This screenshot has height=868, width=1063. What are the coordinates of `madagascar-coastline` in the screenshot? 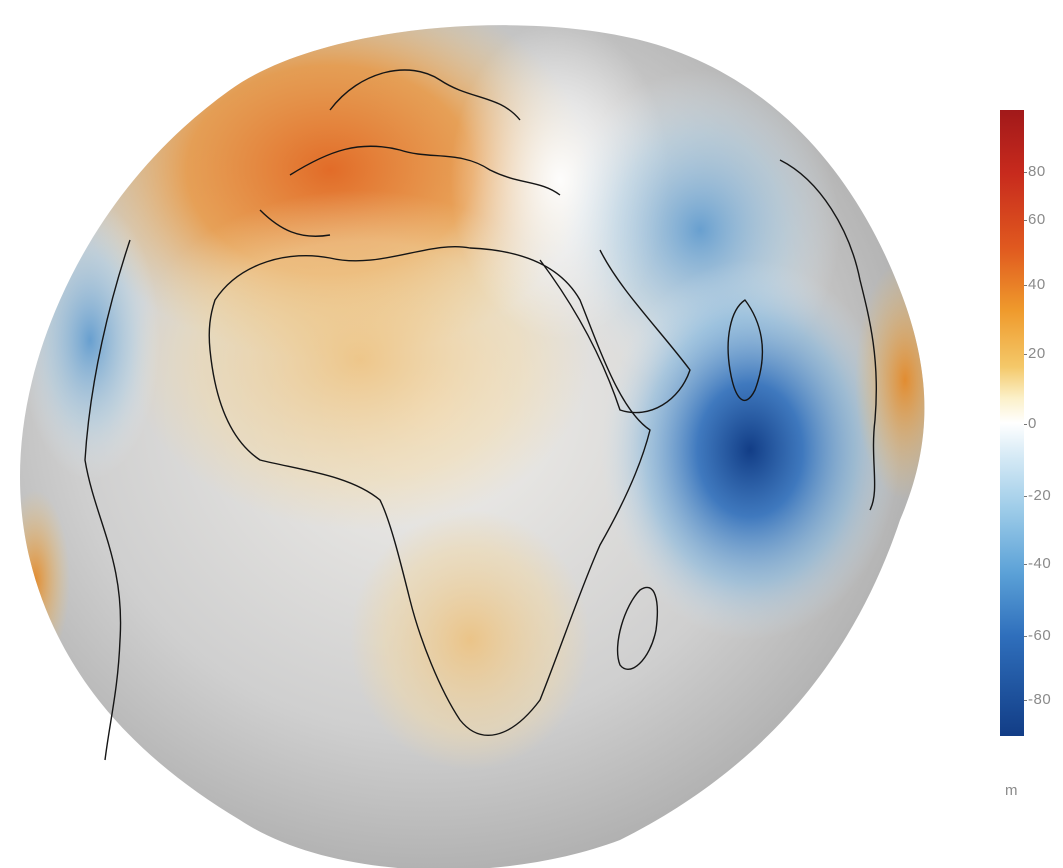 It's located at (637, 628).